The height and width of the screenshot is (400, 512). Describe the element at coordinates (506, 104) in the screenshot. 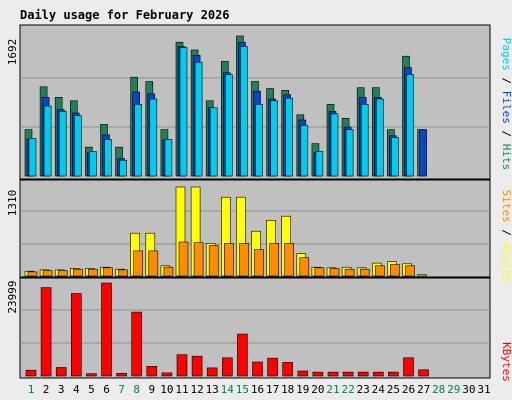

I see `svg-text: Pages / Files / Hits` at that location.